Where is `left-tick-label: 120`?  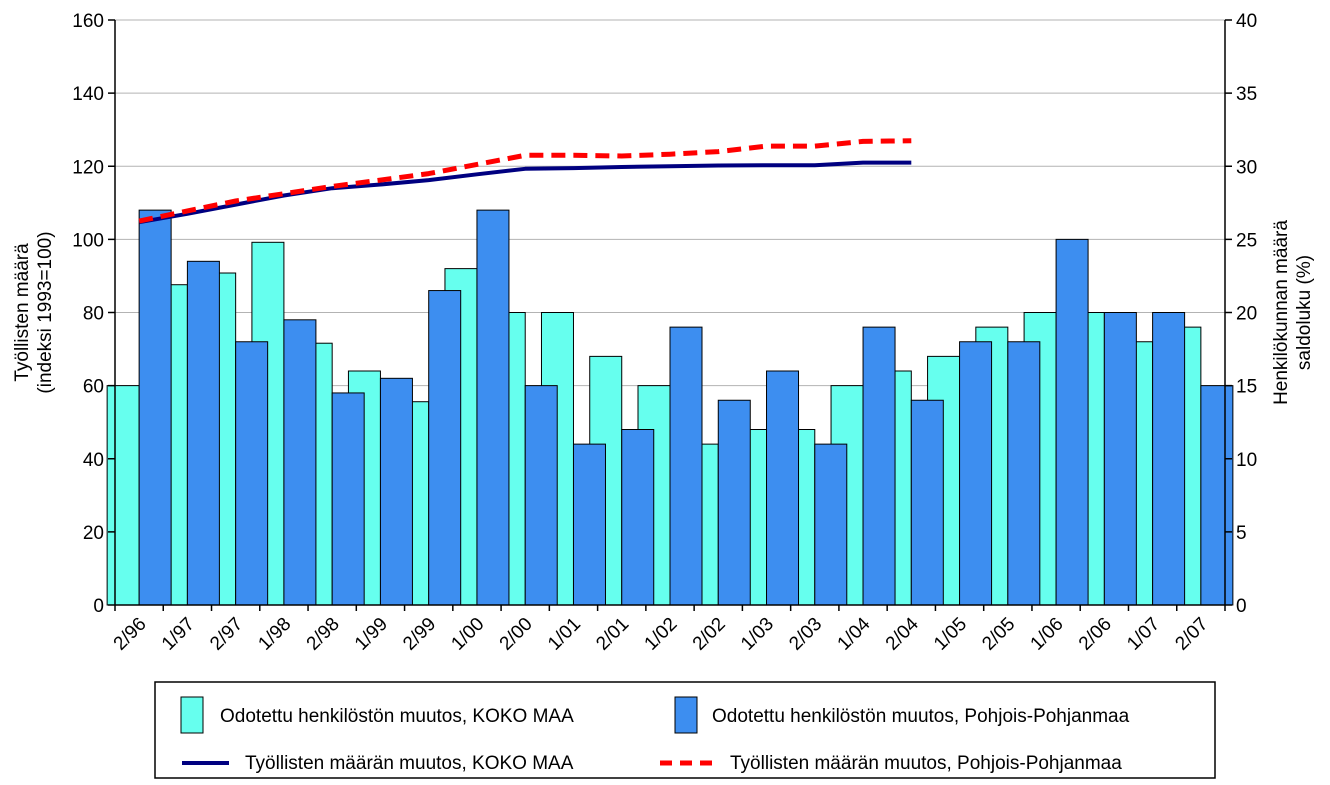
left-tick-label: 120 is located at coordinates (88, 167).